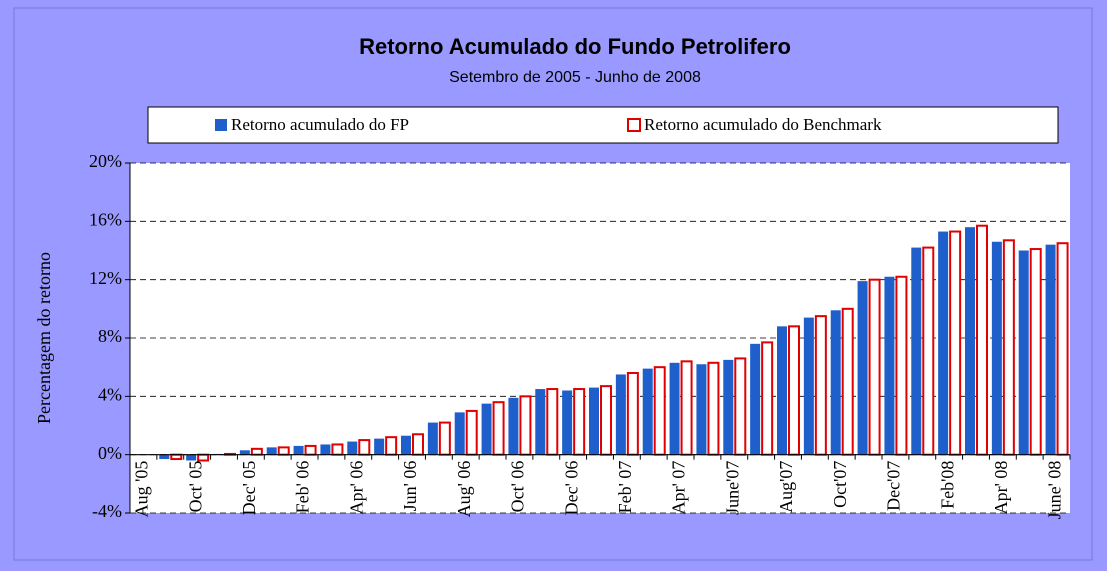  What do you see at coordinates (786, 487) in the screenshot?
I see `x-tick-label: Aug'07` at bounding box center [786, 487].